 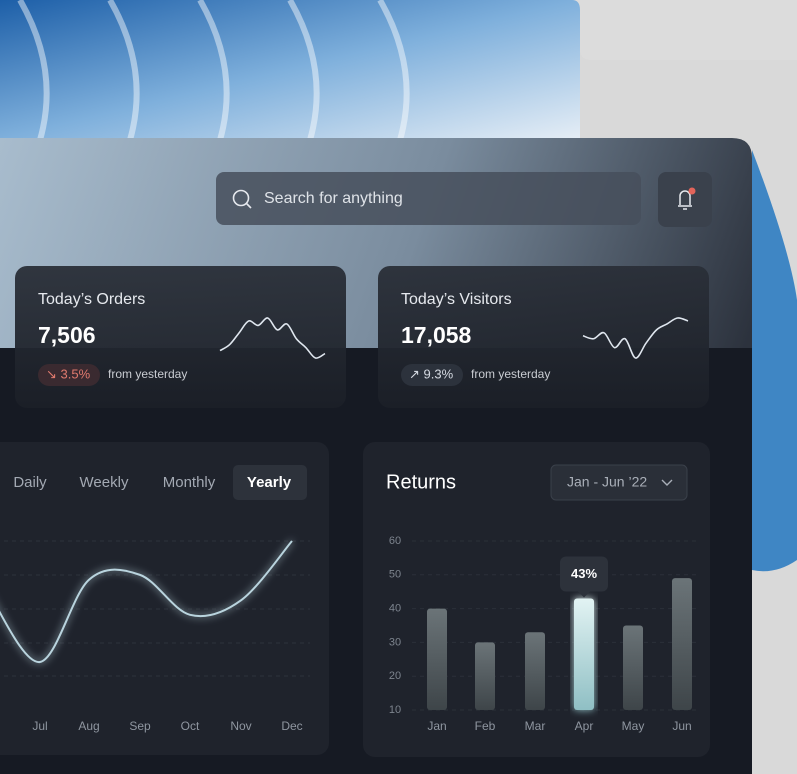 I want to click on photo, so click(x=290, y=70).